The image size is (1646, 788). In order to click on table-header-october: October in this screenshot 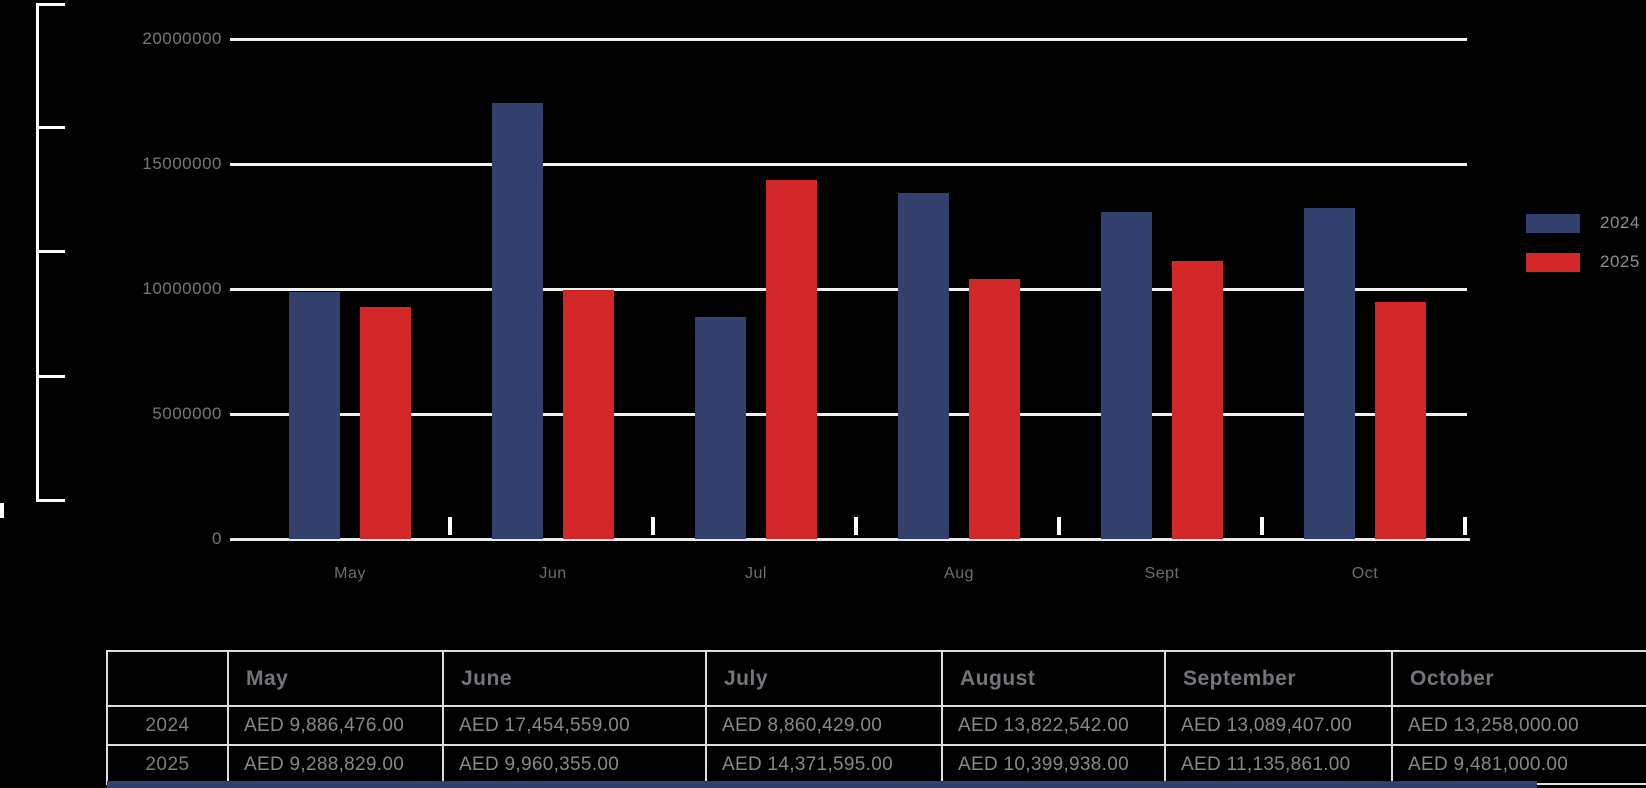, I will do `click(1519, 679)`.